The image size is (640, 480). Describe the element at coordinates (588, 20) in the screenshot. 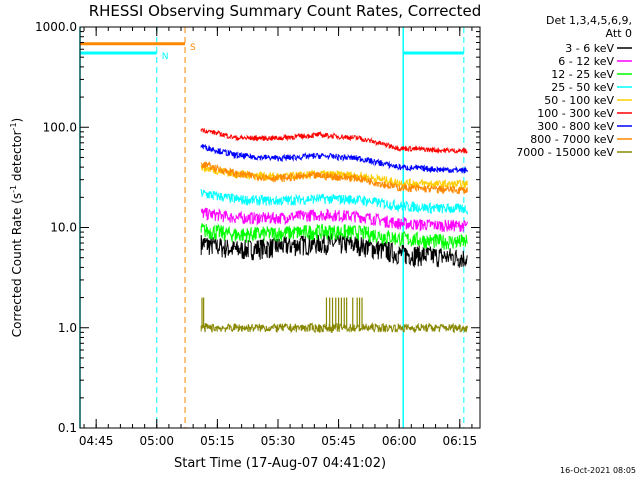

I see `legend-header-detectors: Det 1,3,4,5,6,9,` at that location.